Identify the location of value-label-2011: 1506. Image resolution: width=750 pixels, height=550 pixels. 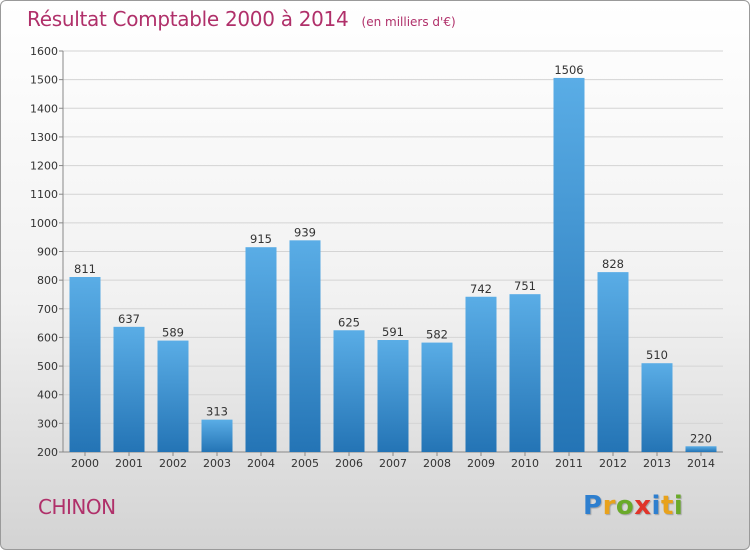
(568, 70).